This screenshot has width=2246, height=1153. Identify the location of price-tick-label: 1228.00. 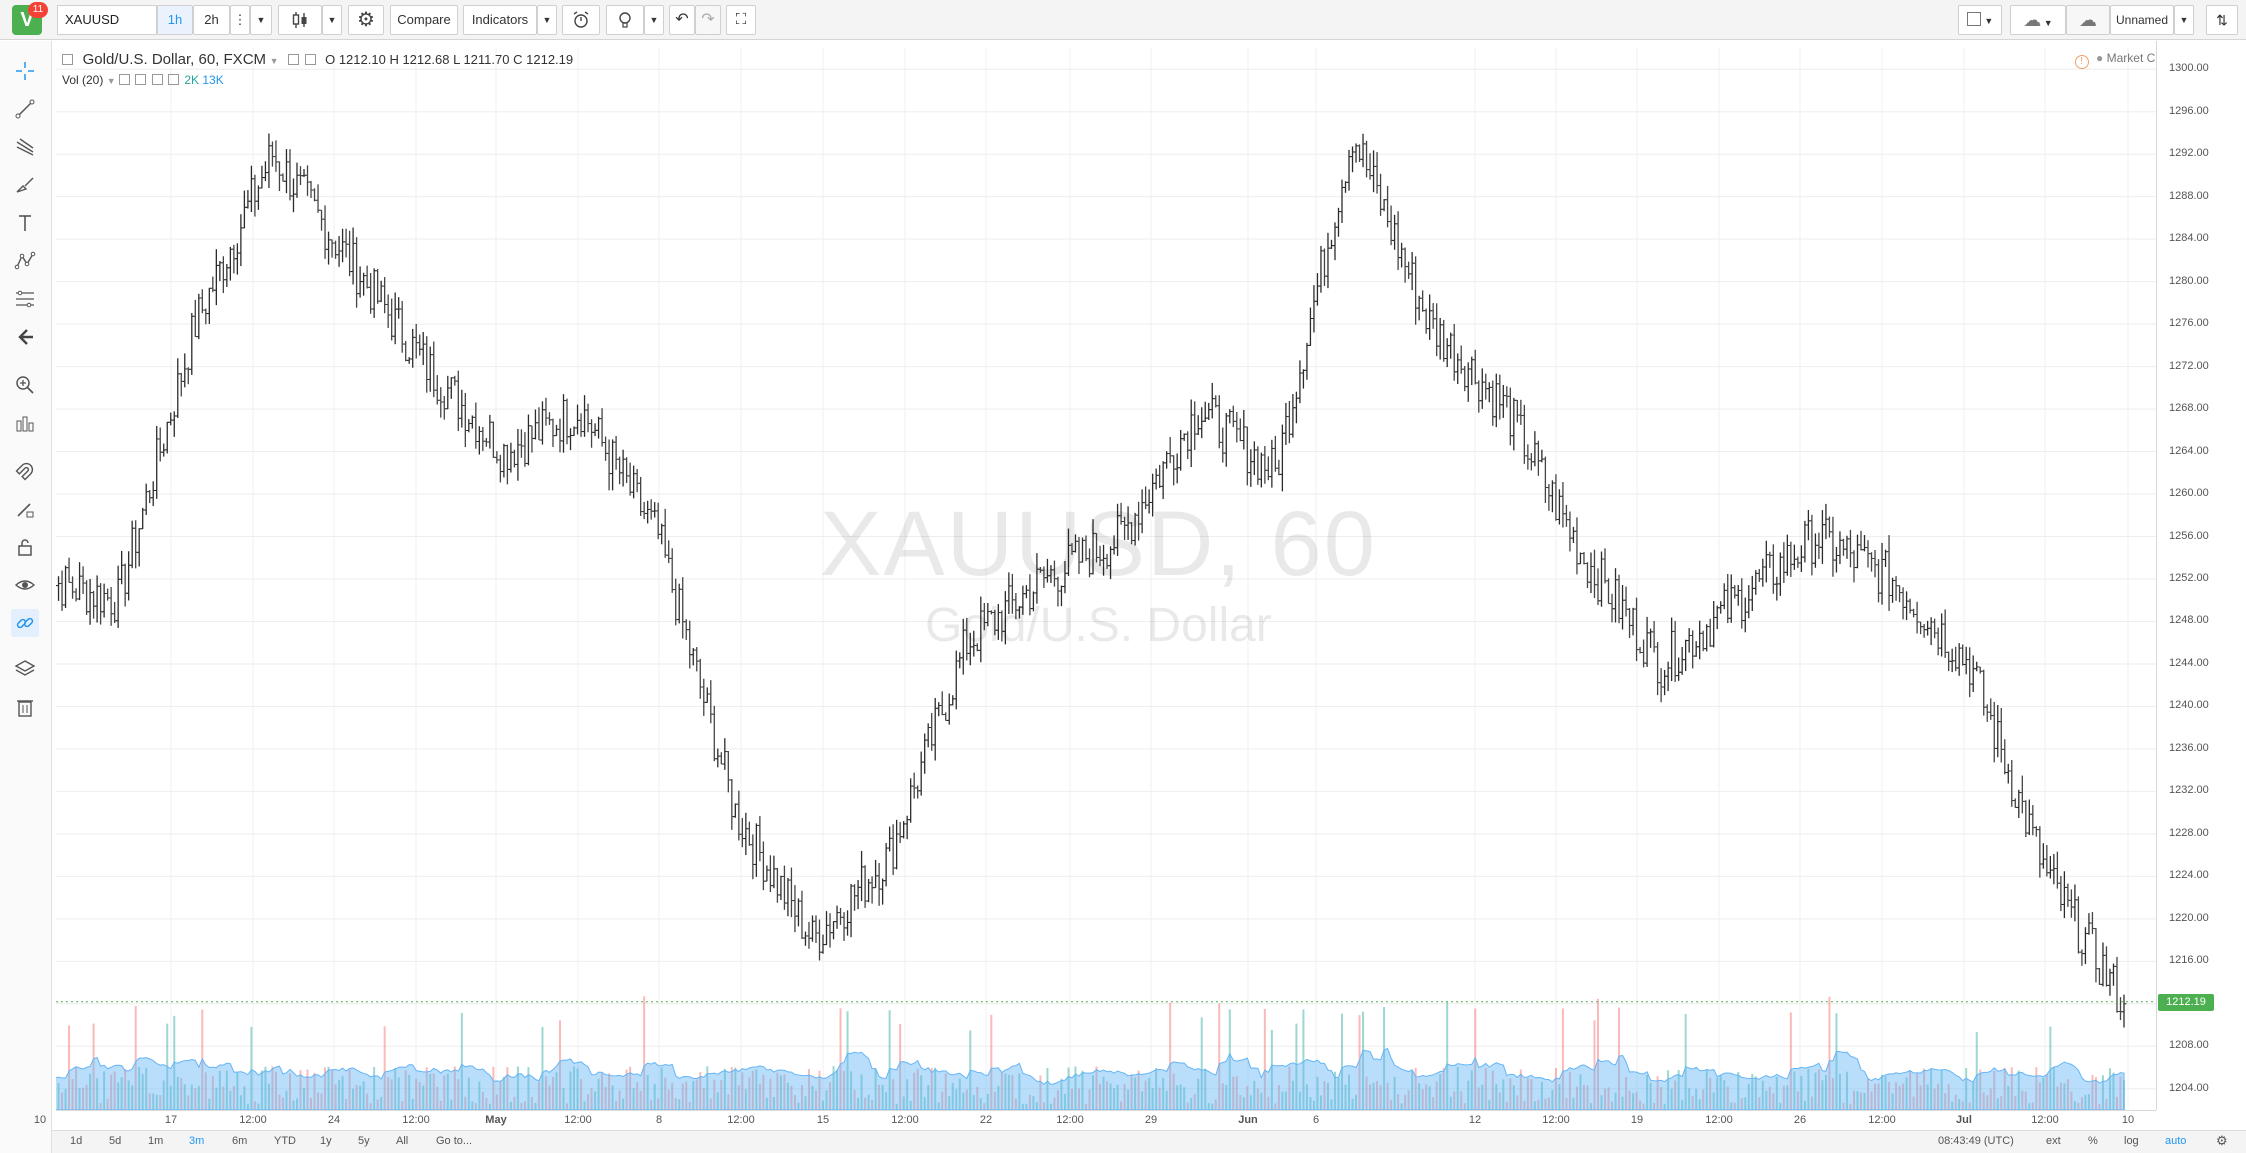
(2189, 832).